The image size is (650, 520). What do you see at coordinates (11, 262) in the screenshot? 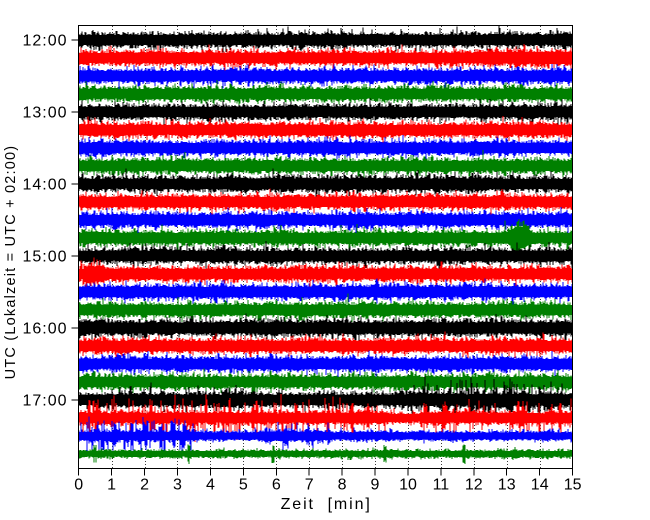
I see `svg-text: UTC (Lokalzeit = UTC + 02:00)` at bounding box center [11, 262].